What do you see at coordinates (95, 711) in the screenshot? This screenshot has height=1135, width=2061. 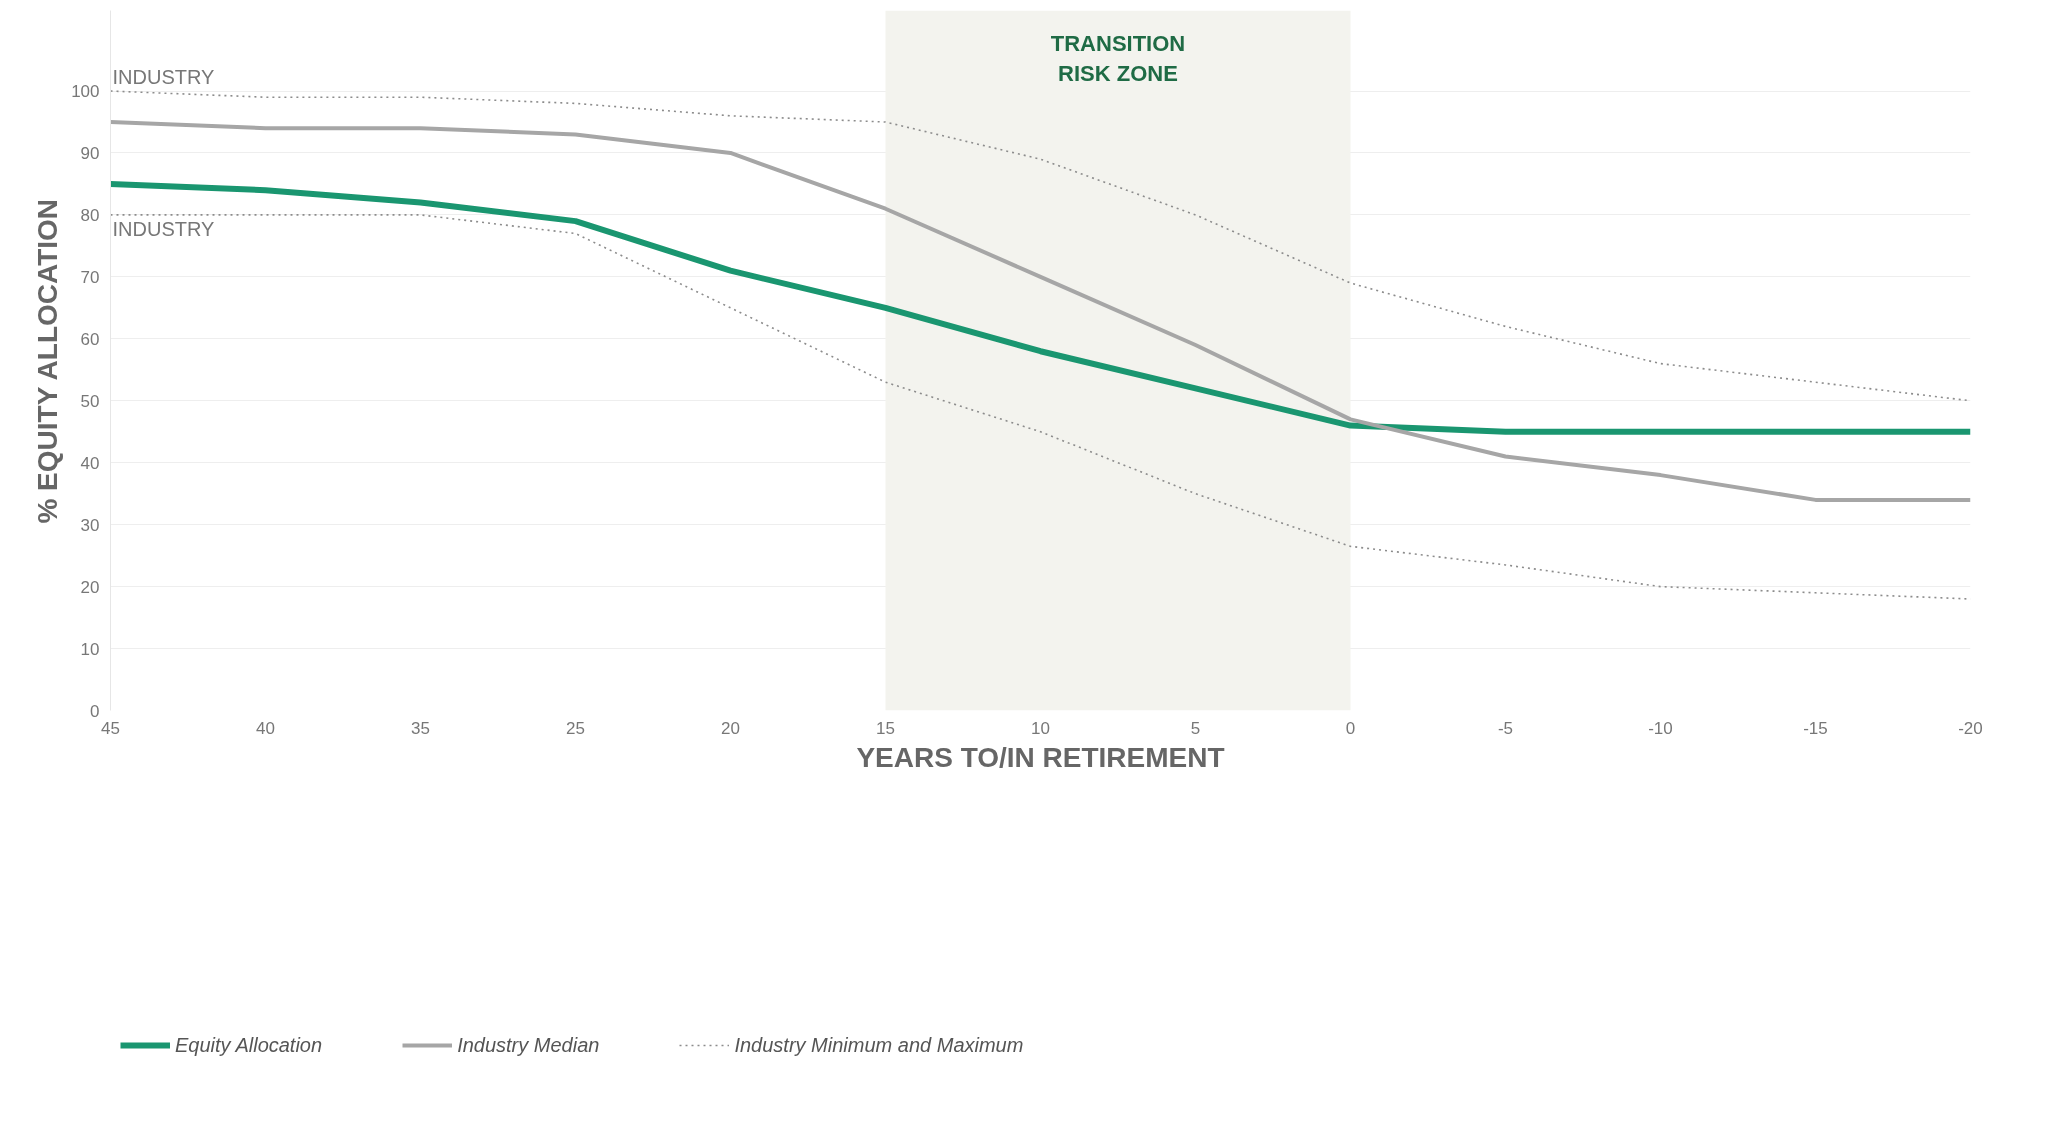 I see `y-tick-label: 0` at bounding box center [95, 711].